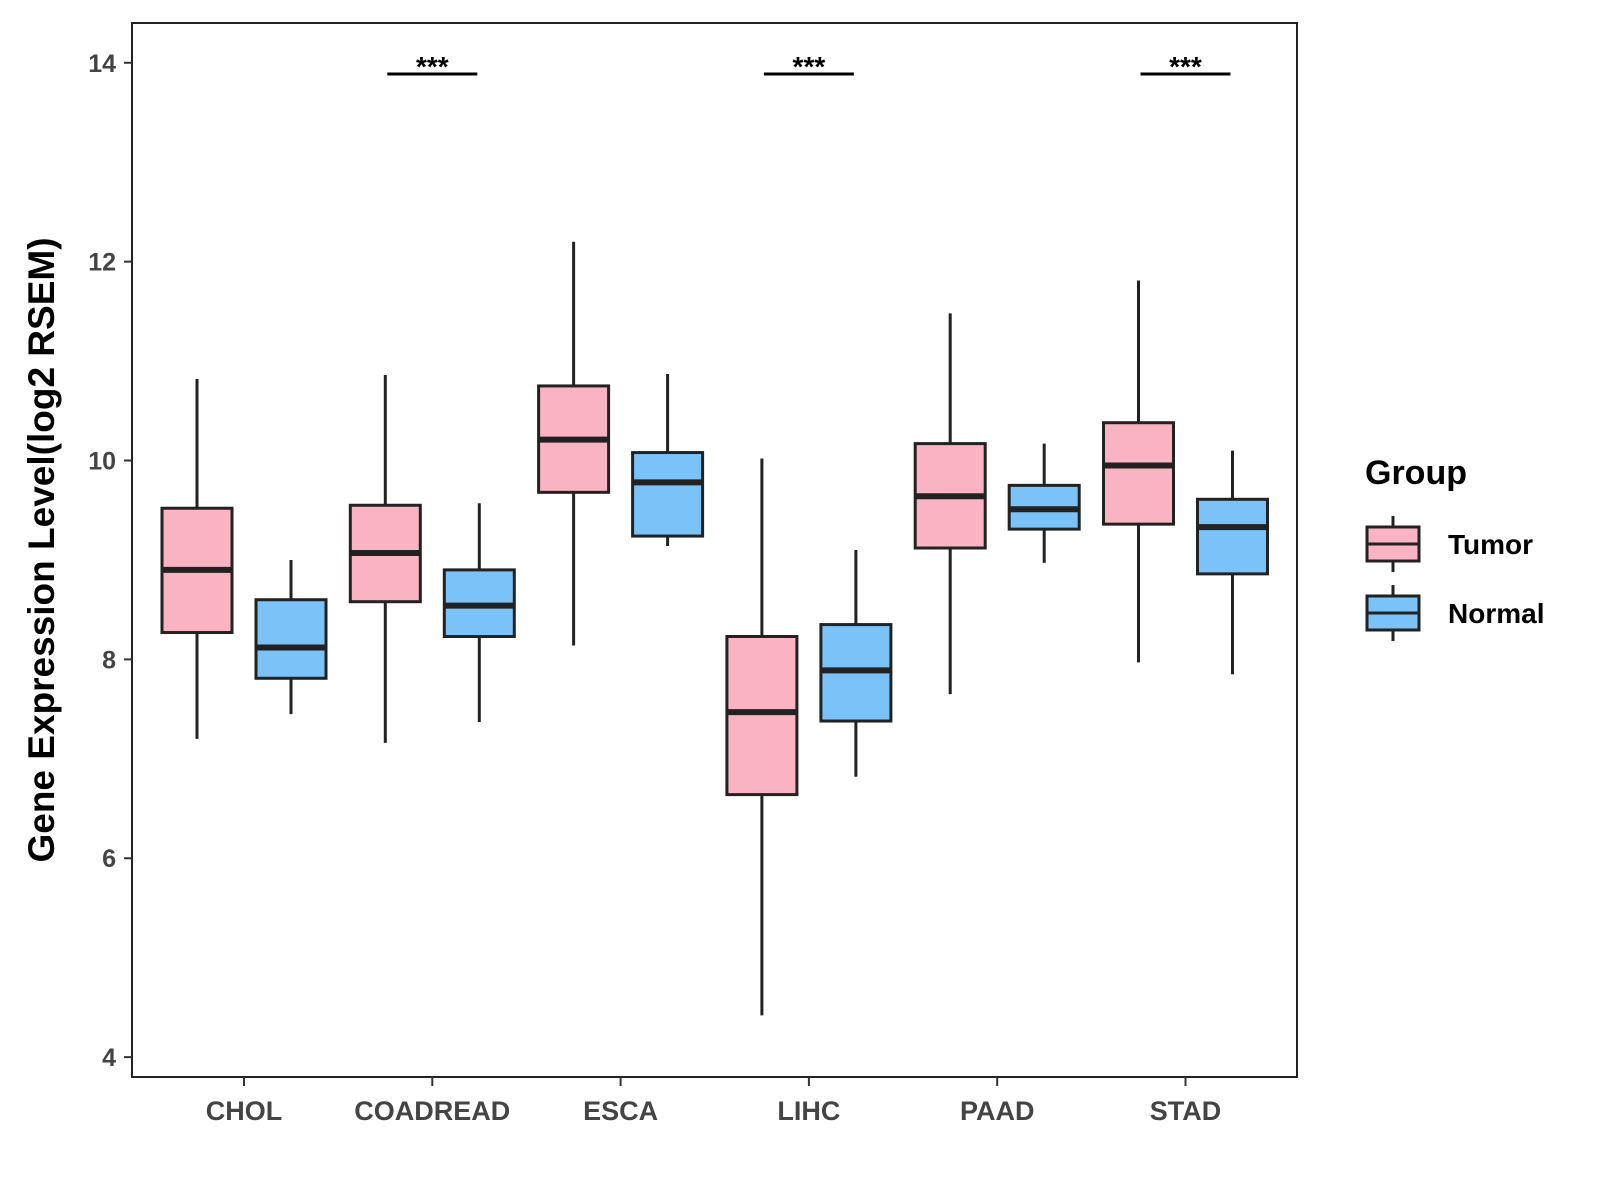  I want to click on x-axis: CHOL COADREAD ESCA LIHC PAAD STAD, so click(714, 1101).